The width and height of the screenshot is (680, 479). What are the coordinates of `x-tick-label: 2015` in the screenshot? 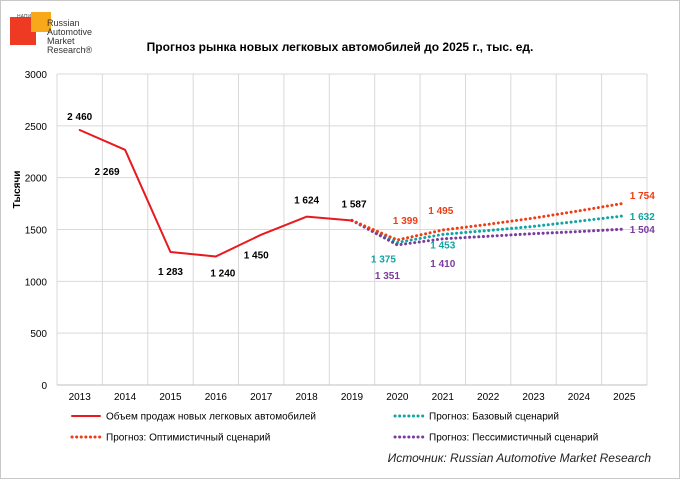 It's located at (170, 397).